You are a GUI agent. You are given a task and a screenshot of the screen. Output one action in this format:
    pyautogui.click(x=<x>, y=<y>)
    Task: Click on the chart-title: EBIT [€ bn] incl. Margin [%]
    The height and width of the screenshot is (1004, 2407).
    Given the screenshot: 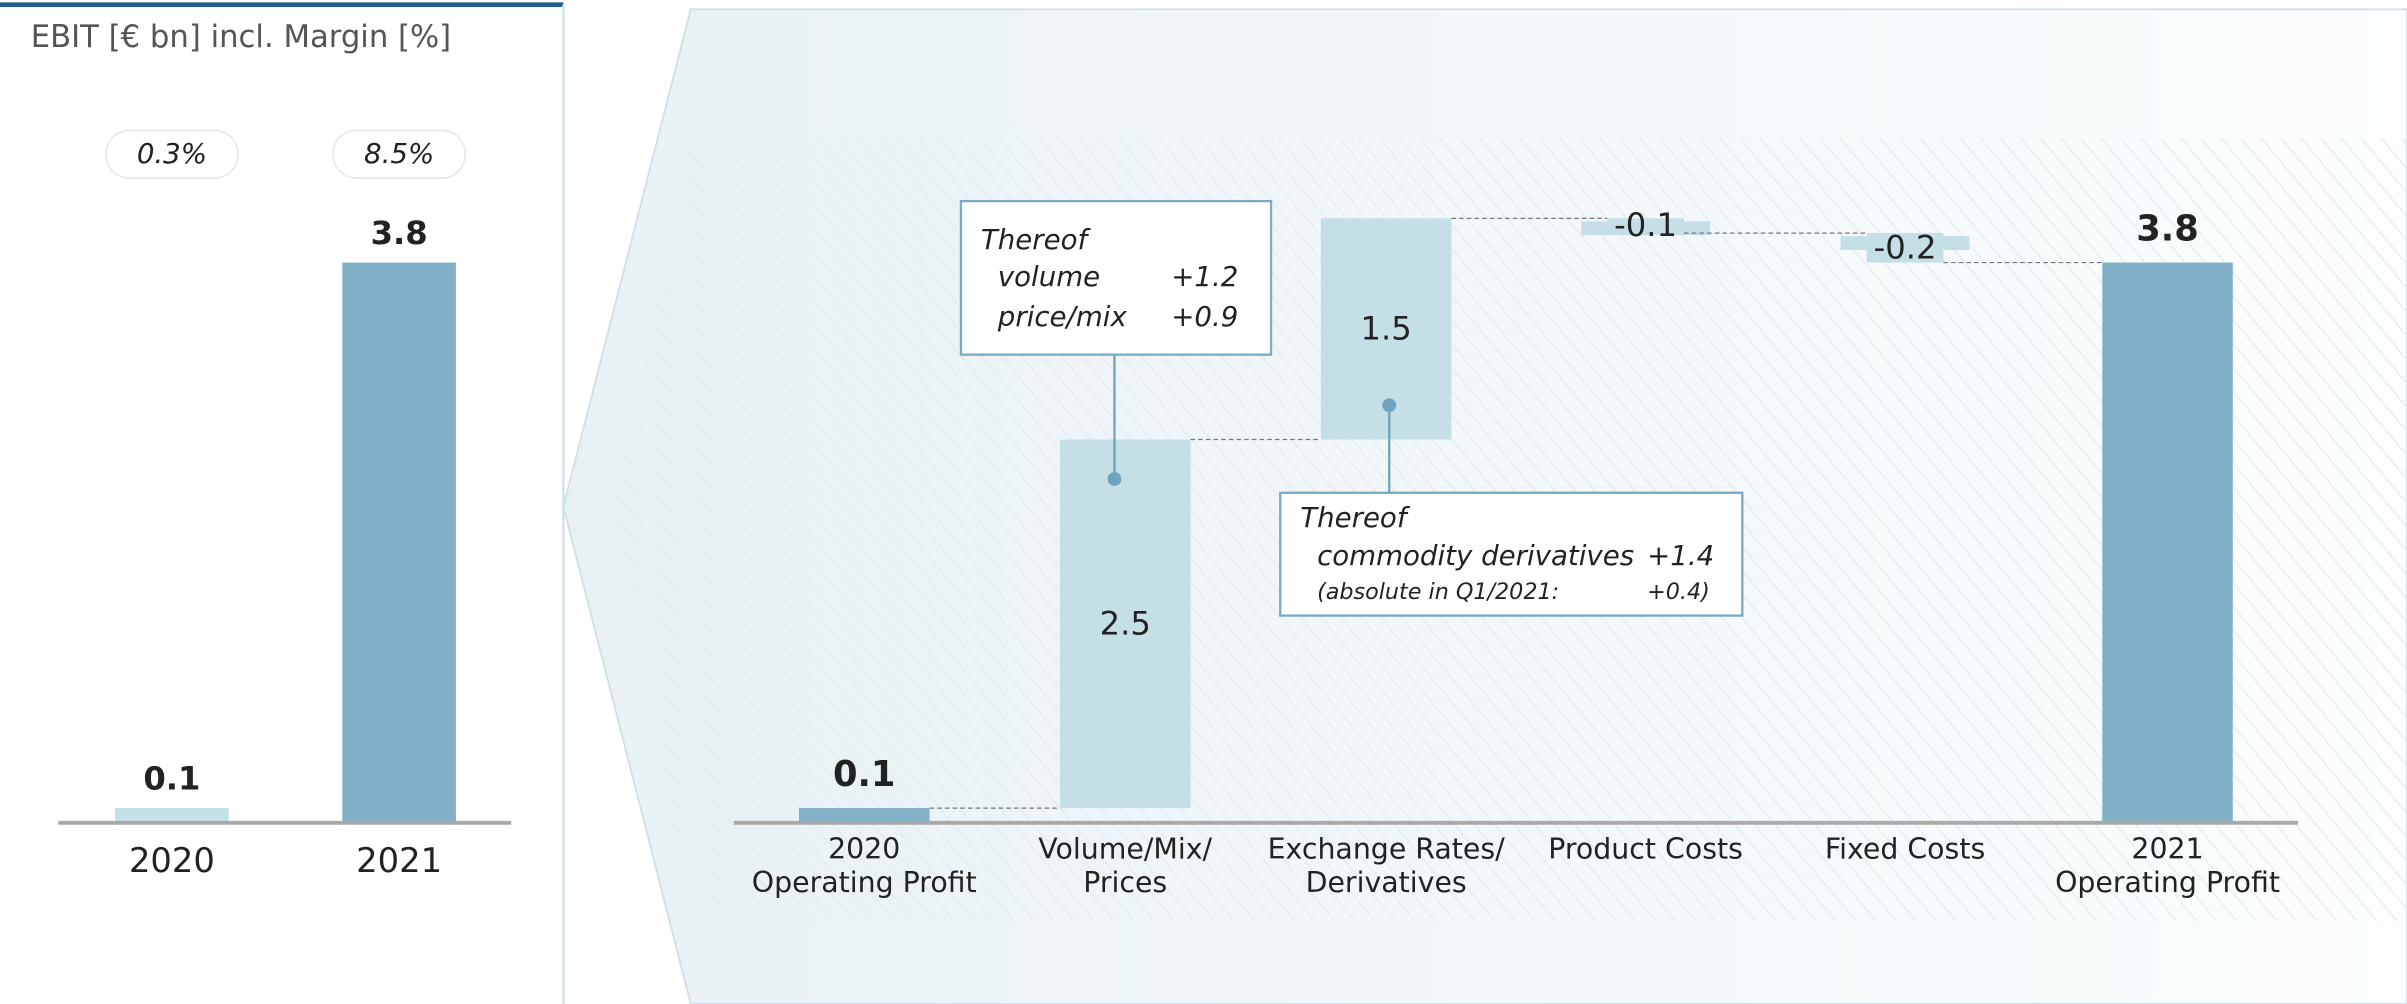 What is the action you would take?
    pyautogui.click(x=241, y=37)
    